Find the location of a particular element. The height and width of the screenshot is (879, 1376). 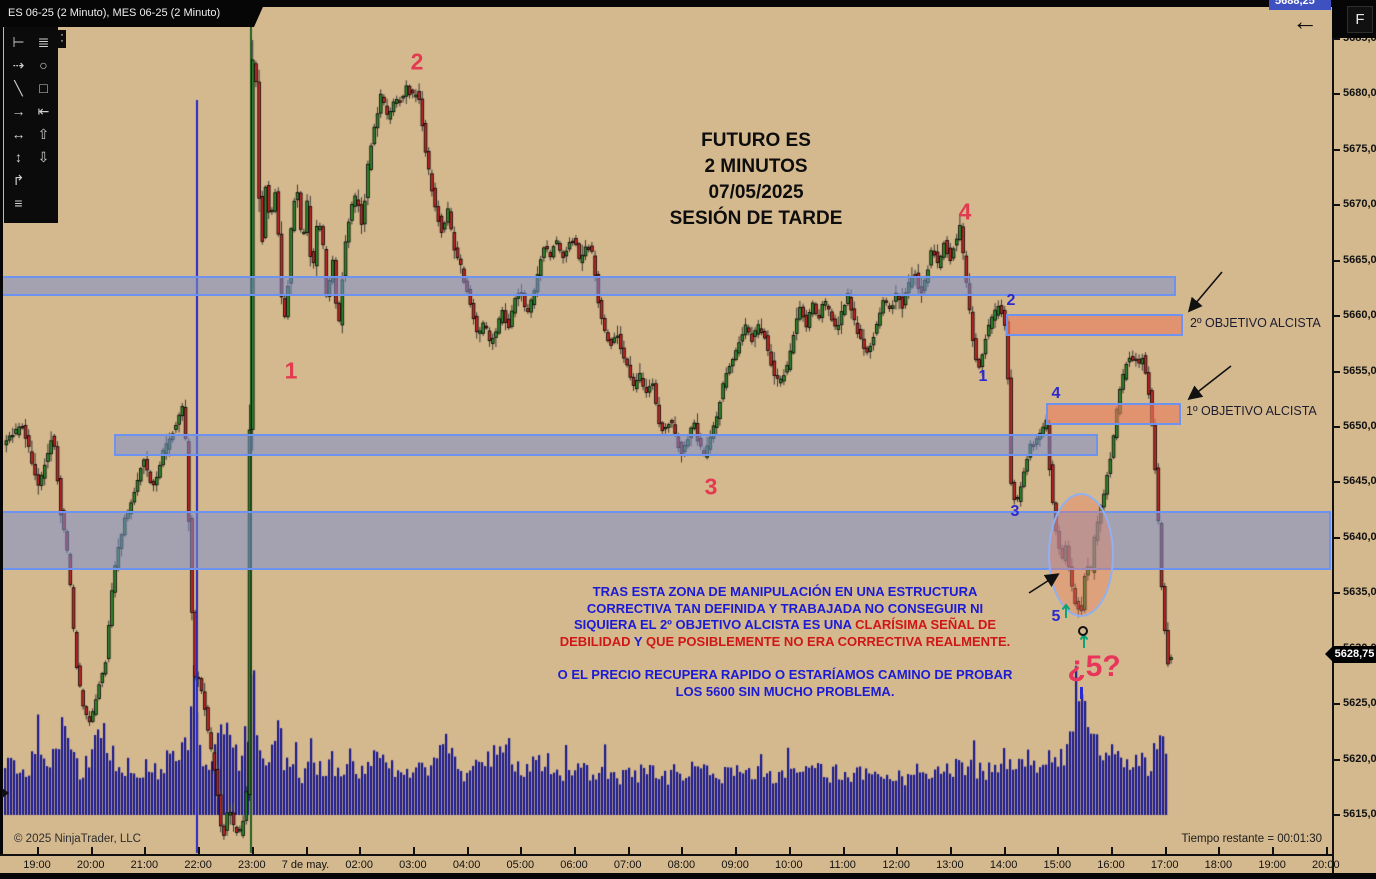

time-tick-label: 17:00 is located at coordinates (1164, 865).